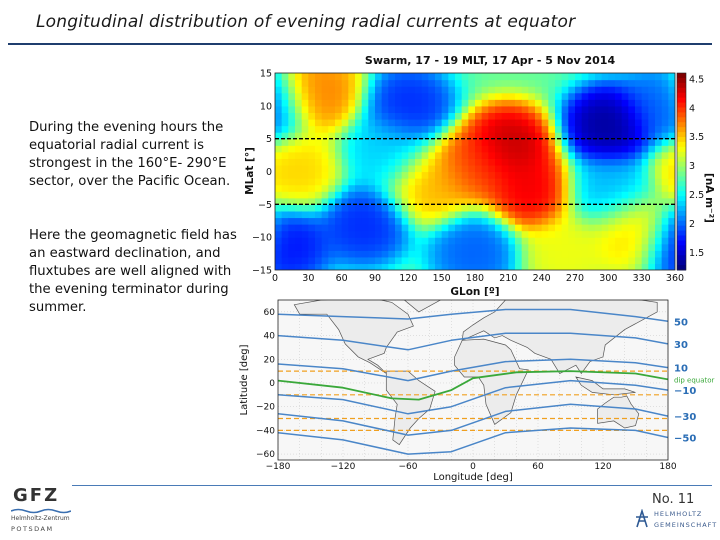 This screenshot has width=720, height=540. What do you see at coordinates (575, 278) in the screenshot?
I see `heatmap-x-tick-label: 270` at bounding box center [575, 278].